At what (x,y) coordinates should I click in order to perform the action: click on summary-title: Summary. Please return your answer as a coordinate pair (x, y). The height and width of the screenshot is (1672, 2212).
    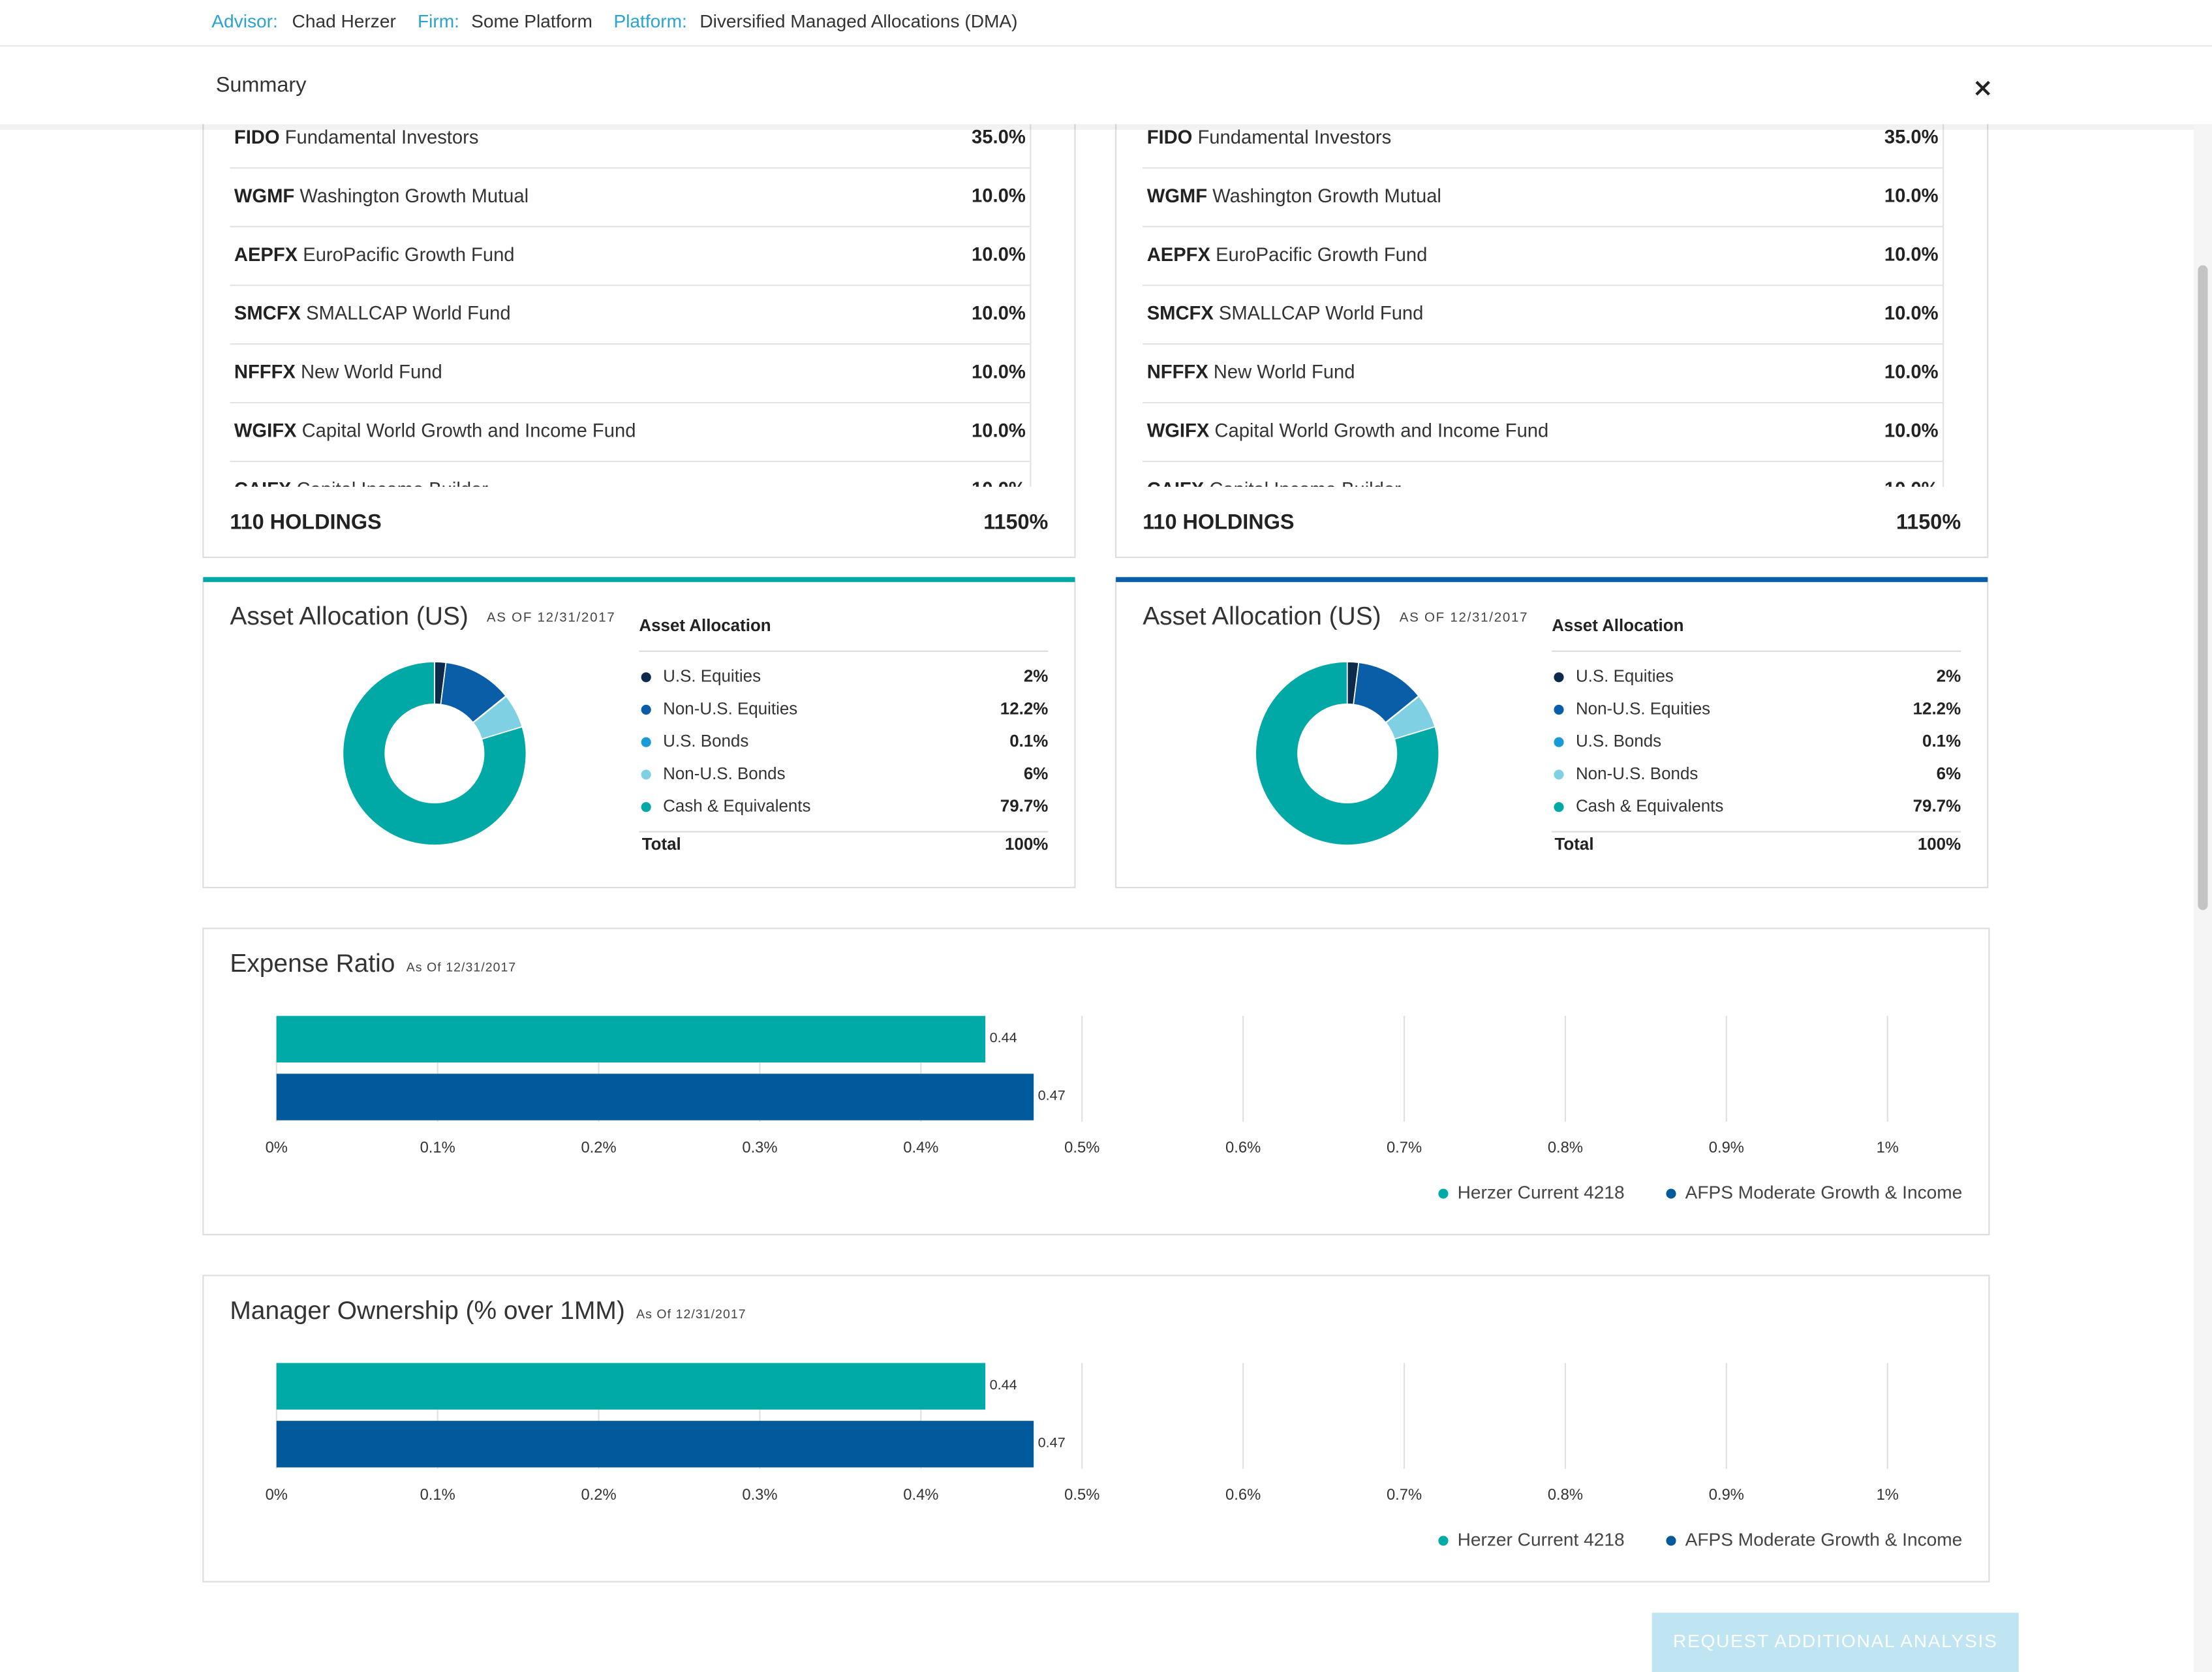
    Looking at the image, I should click on (261, 84).